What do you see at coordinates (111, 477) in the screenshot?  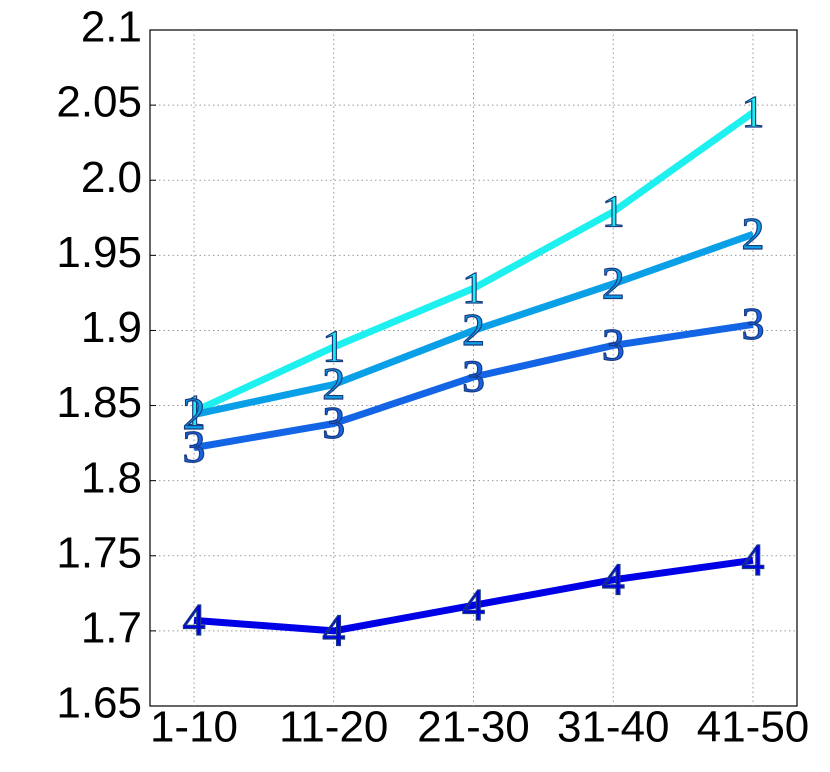 I see `y-tick-label: 1.8` at bounding box center [111, 477].